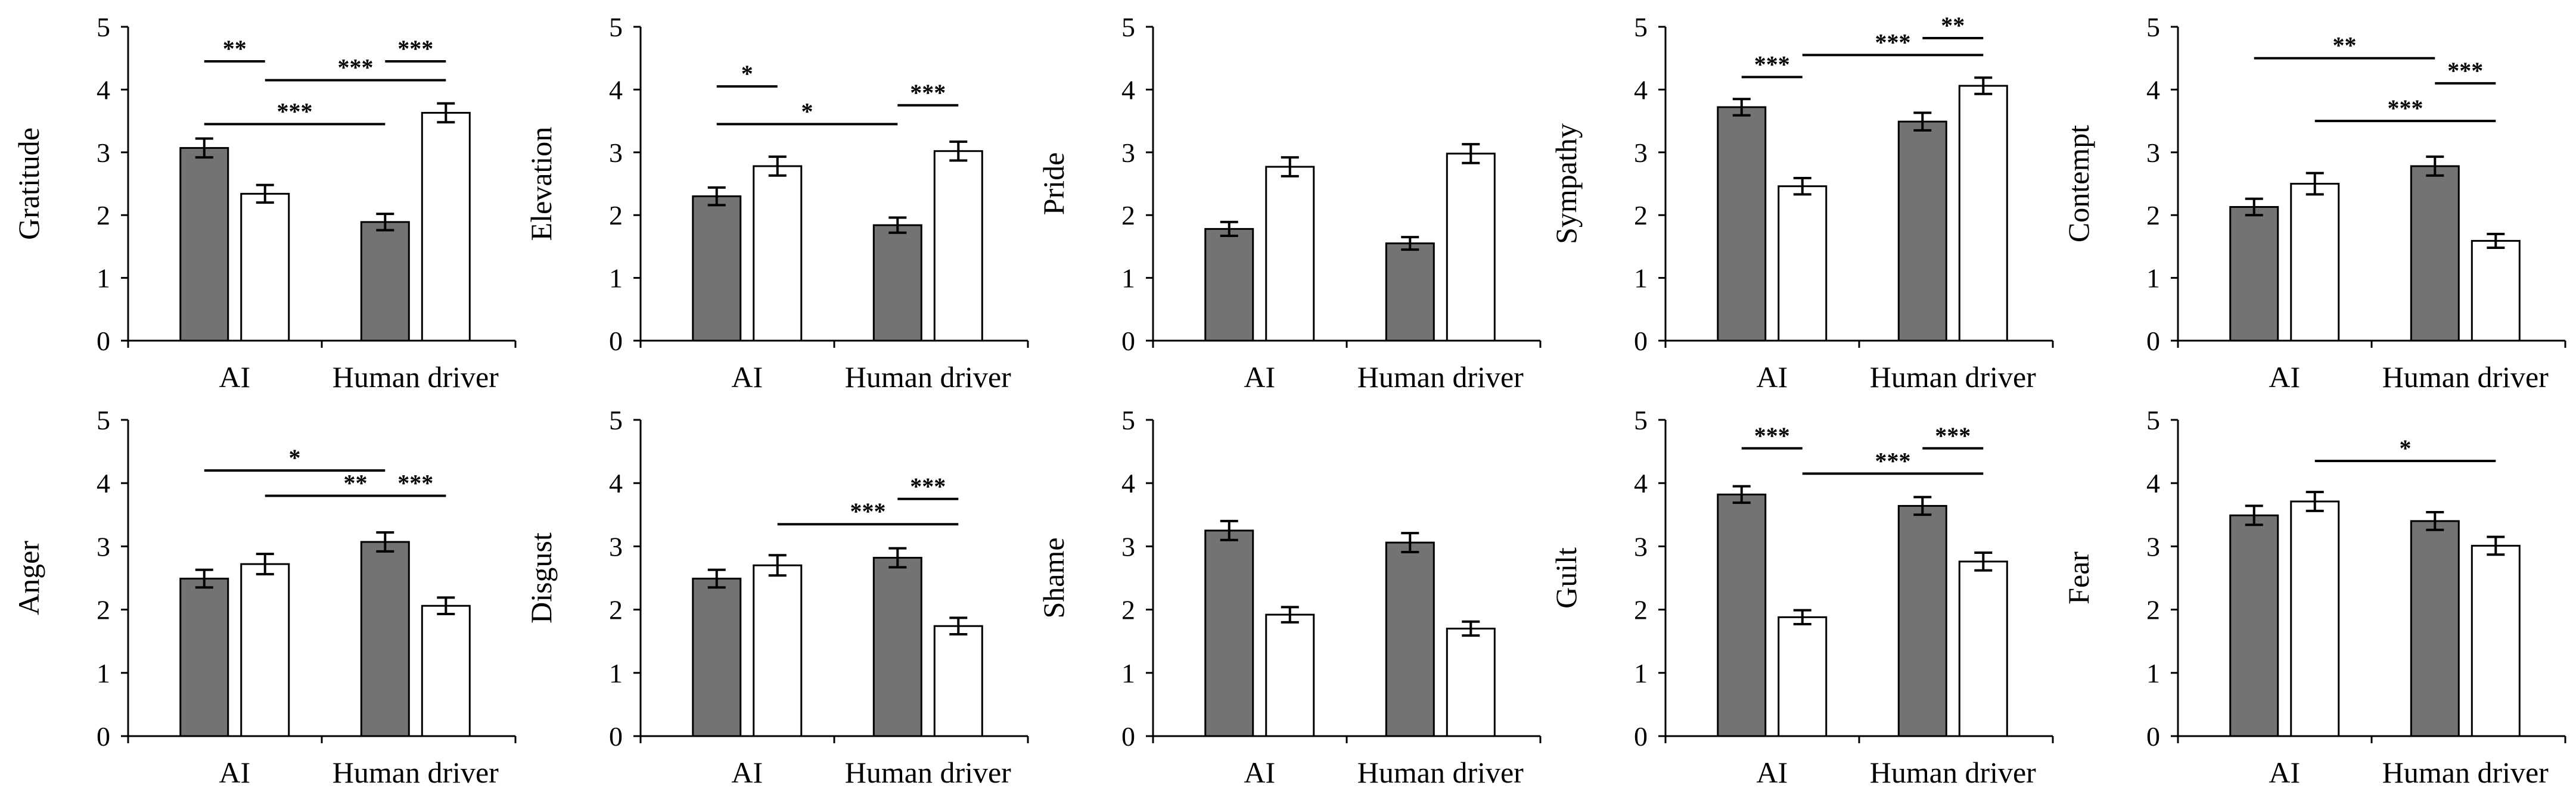  I want to click on significance-label: **, so click(1953, 25).